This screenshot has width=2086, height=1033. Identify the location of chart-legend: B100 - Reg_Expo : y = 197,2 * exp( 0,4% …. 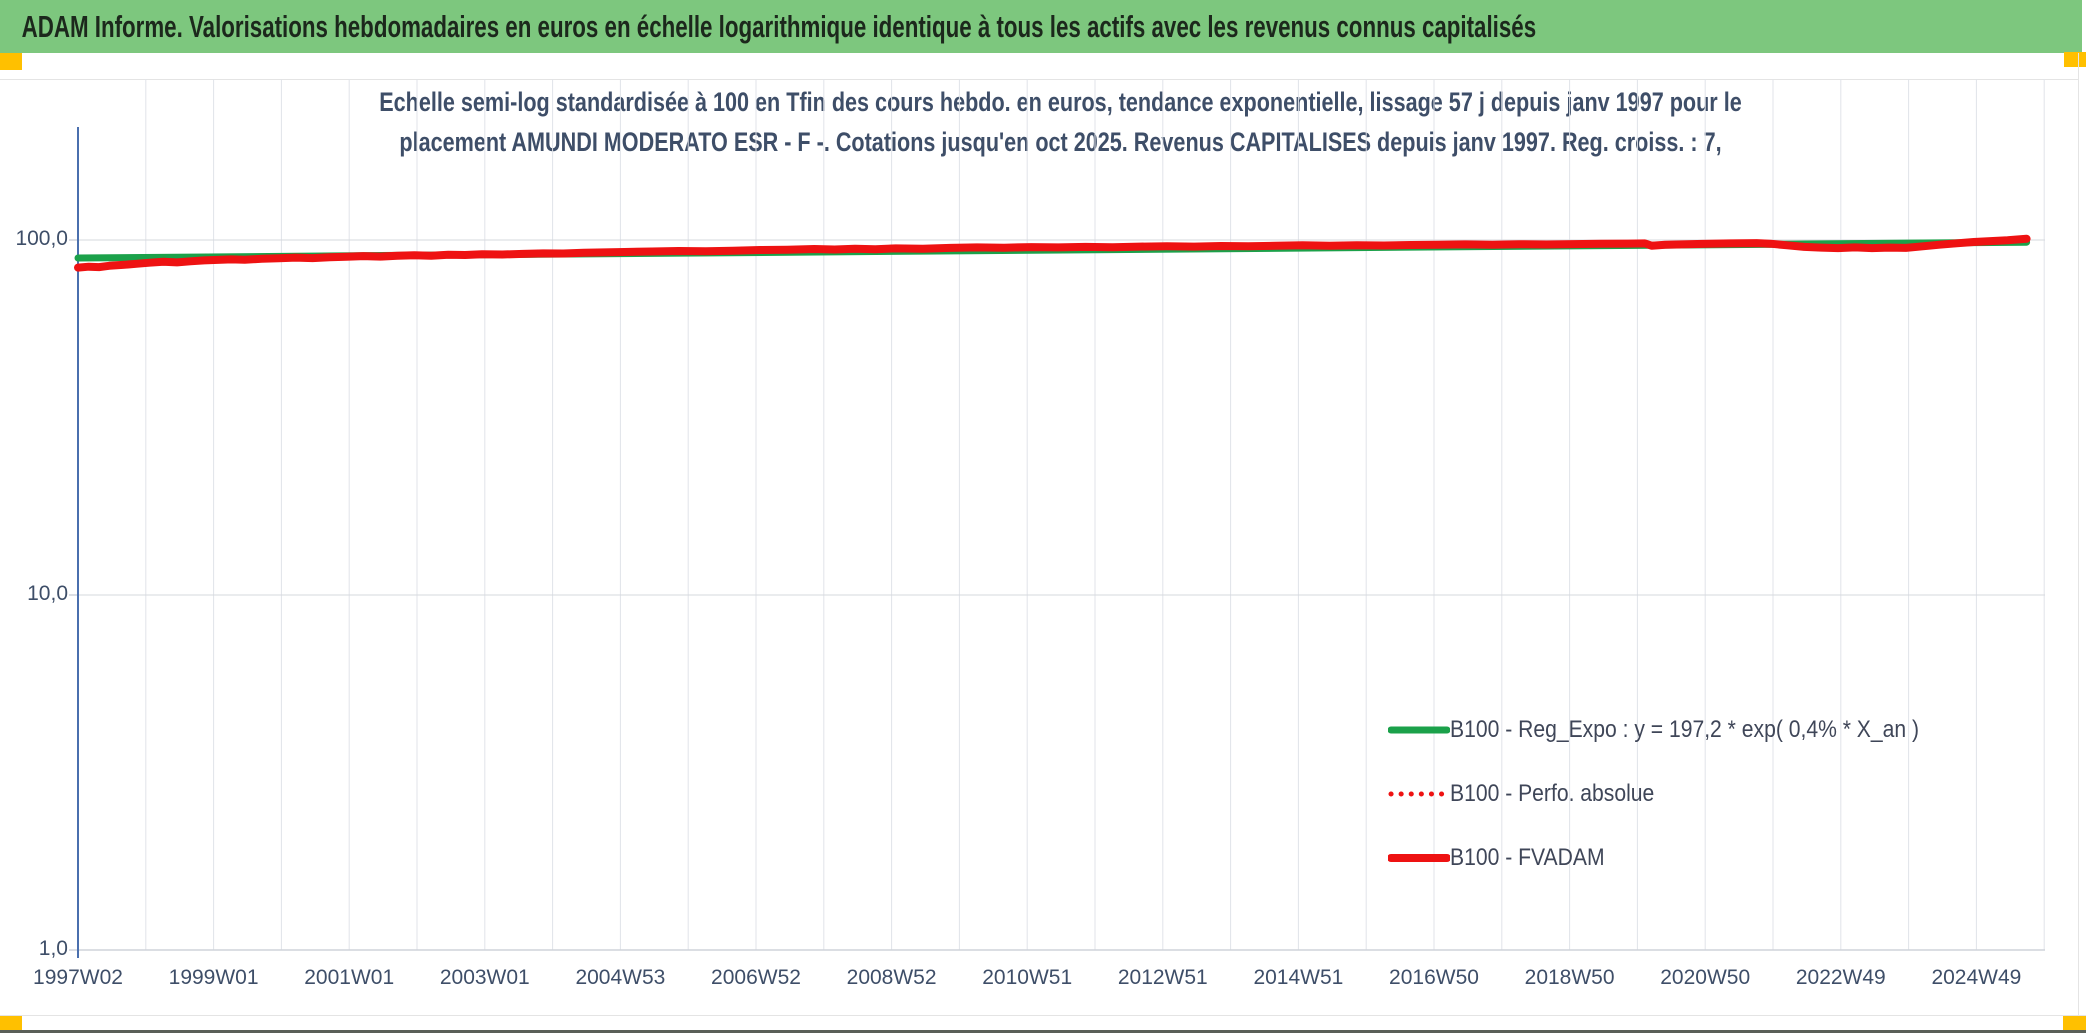
(1685, 794).